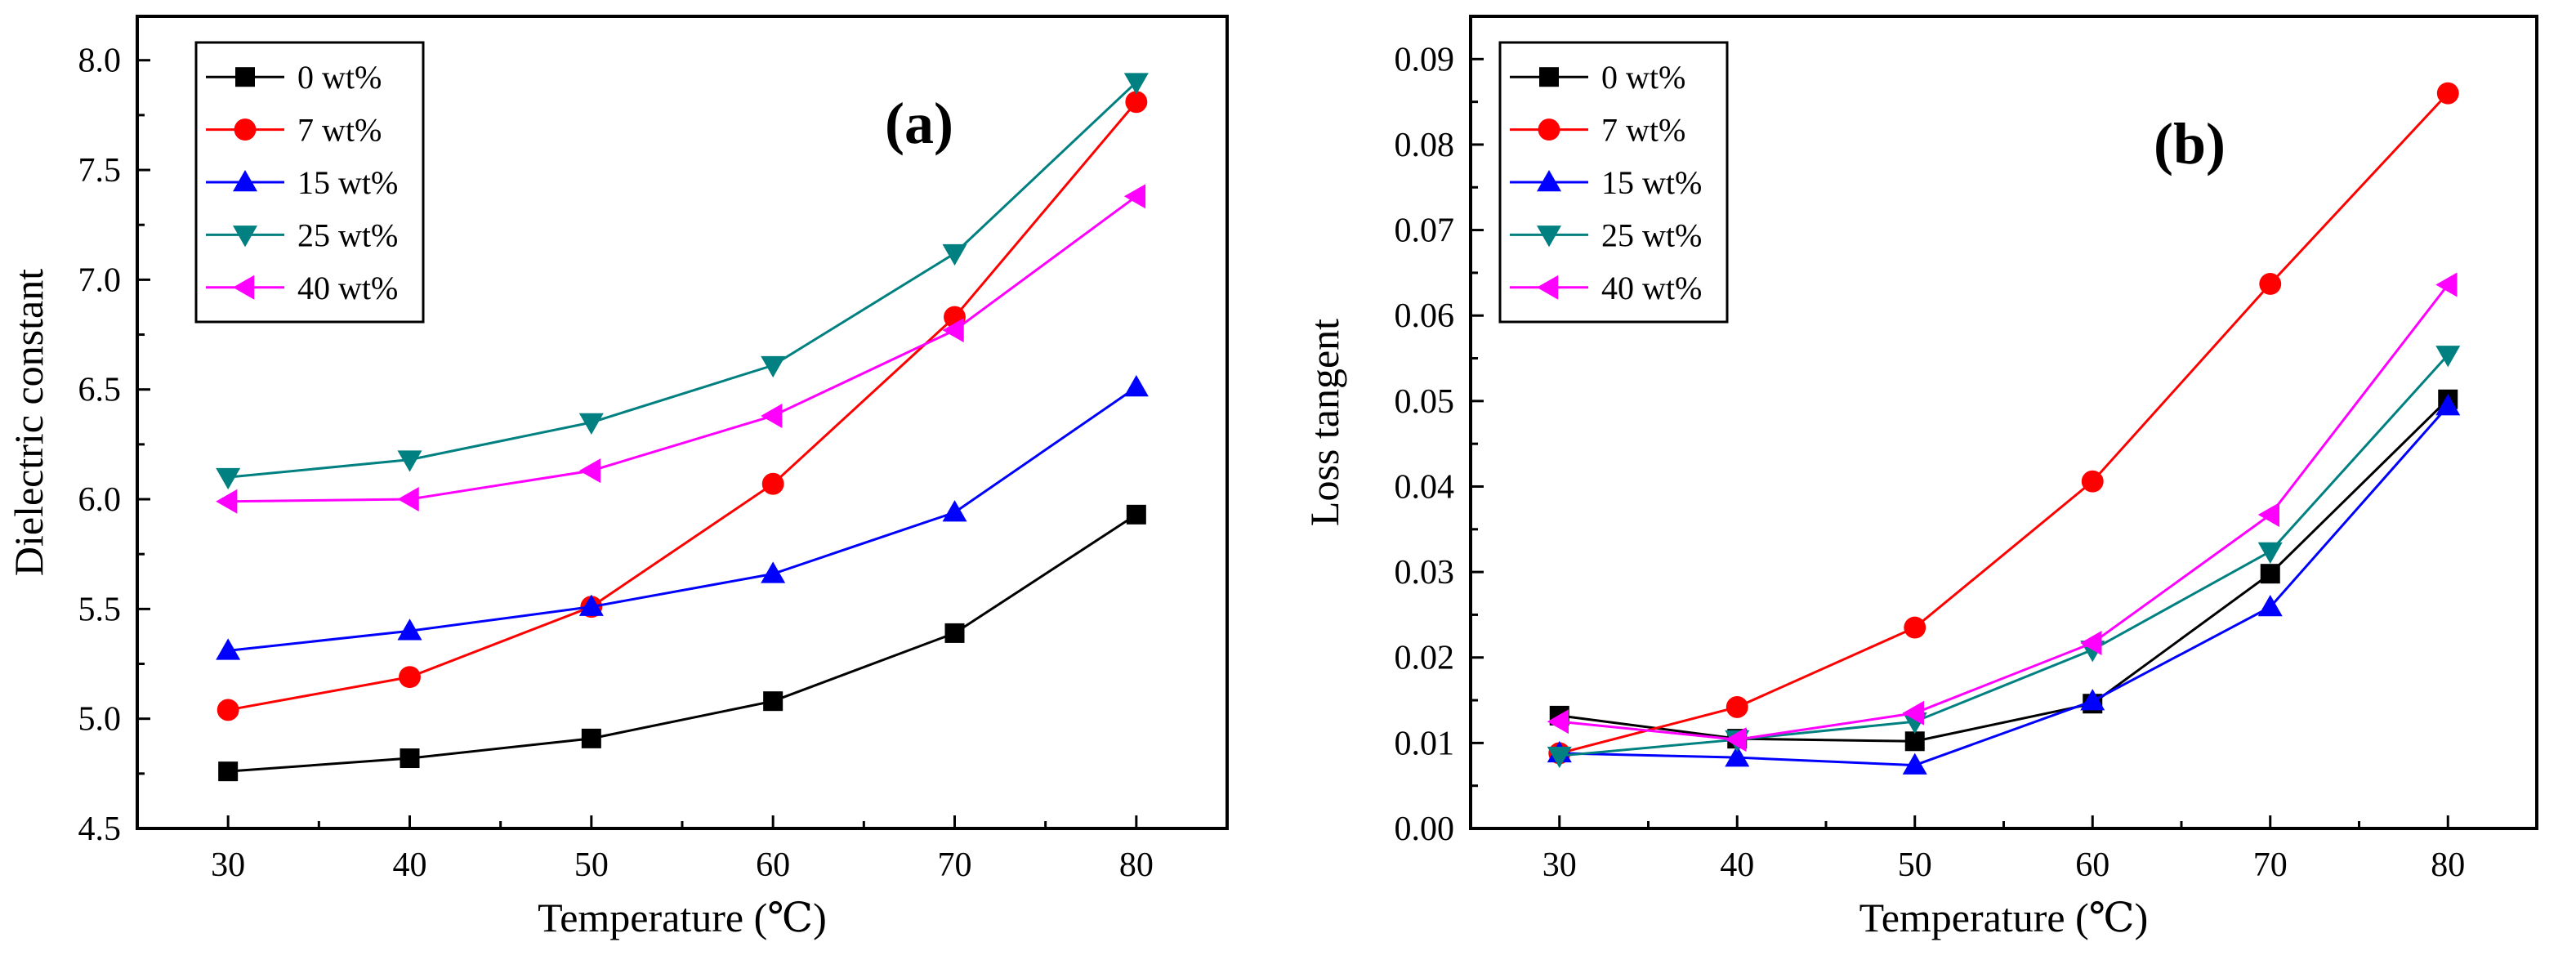 The image size is (2576, 969). What do you see at coordinates (294, 130) in the screenshot?
I see `legend-entry: 7 wt%` at bounding box center [294, 130].